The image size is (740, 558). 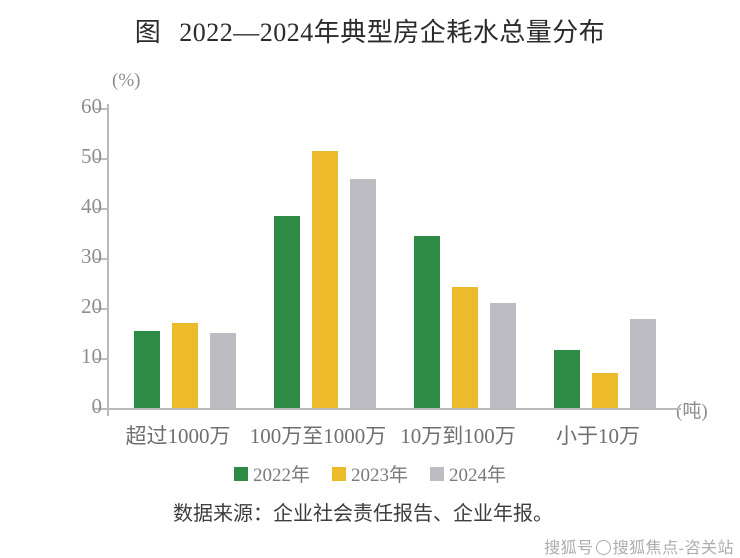 I want to click on watermark-prefix: 搜狐号, so click(x=569, y=548).